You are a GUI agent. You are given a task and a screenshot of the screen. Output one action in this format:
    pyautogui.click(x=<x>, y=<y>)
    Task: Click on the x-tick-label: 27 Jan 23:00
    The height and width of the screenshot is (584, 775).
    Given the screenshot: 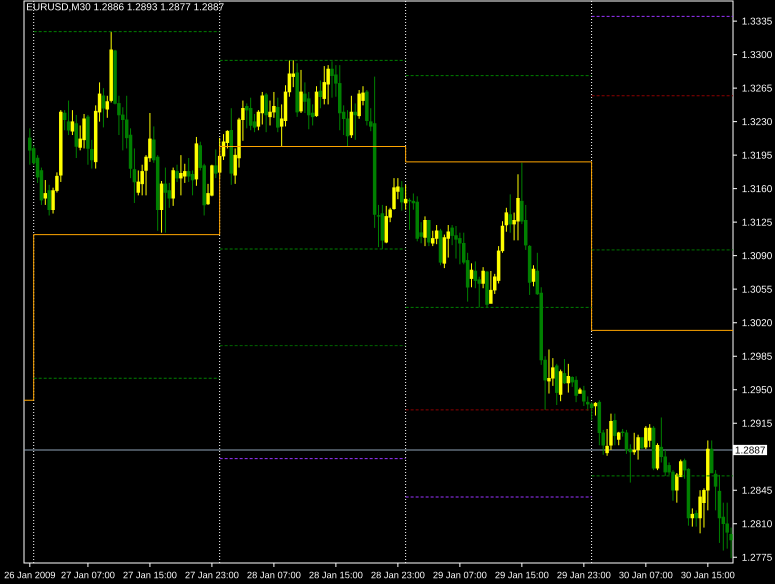 What is the action you would take?
    pyautogui.click(x=212, y=575)
    